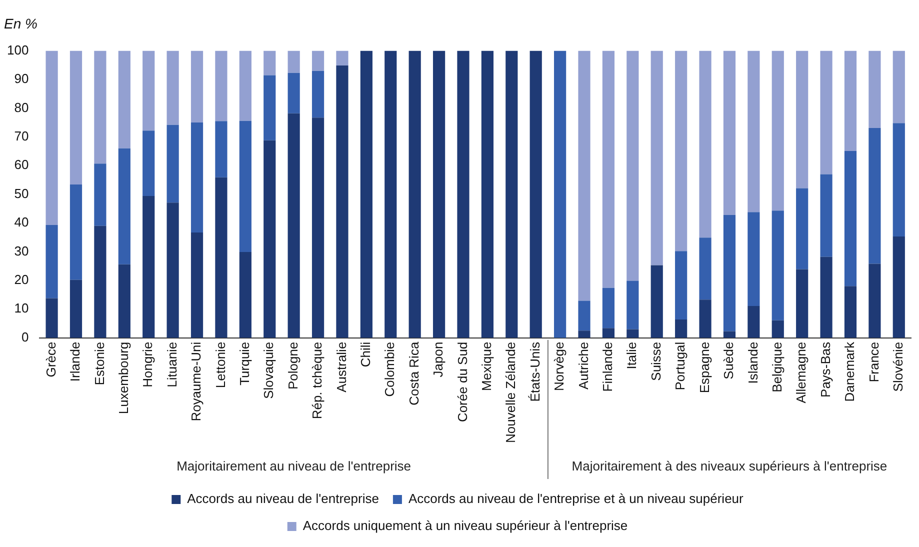 The image size is (919, 547). I want to click on x-tick-label: Lituanie, so click(172, 365).